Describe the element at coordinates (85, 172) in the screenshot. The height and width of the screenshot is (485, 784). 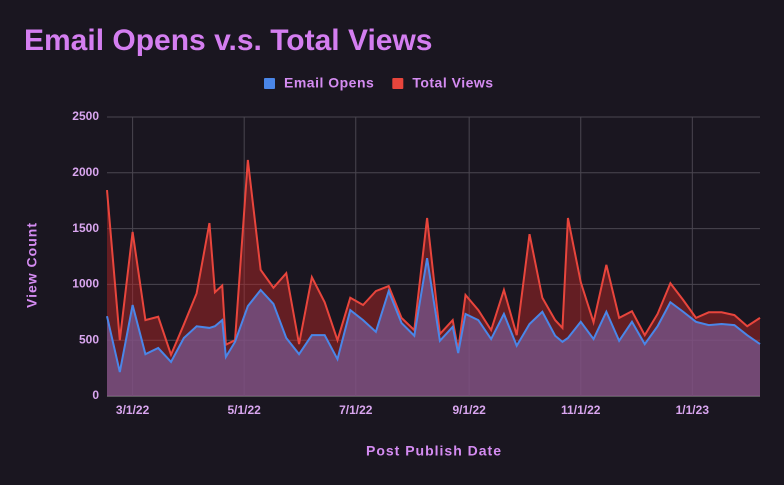
I see `y-tick-label: 2000` at that location.